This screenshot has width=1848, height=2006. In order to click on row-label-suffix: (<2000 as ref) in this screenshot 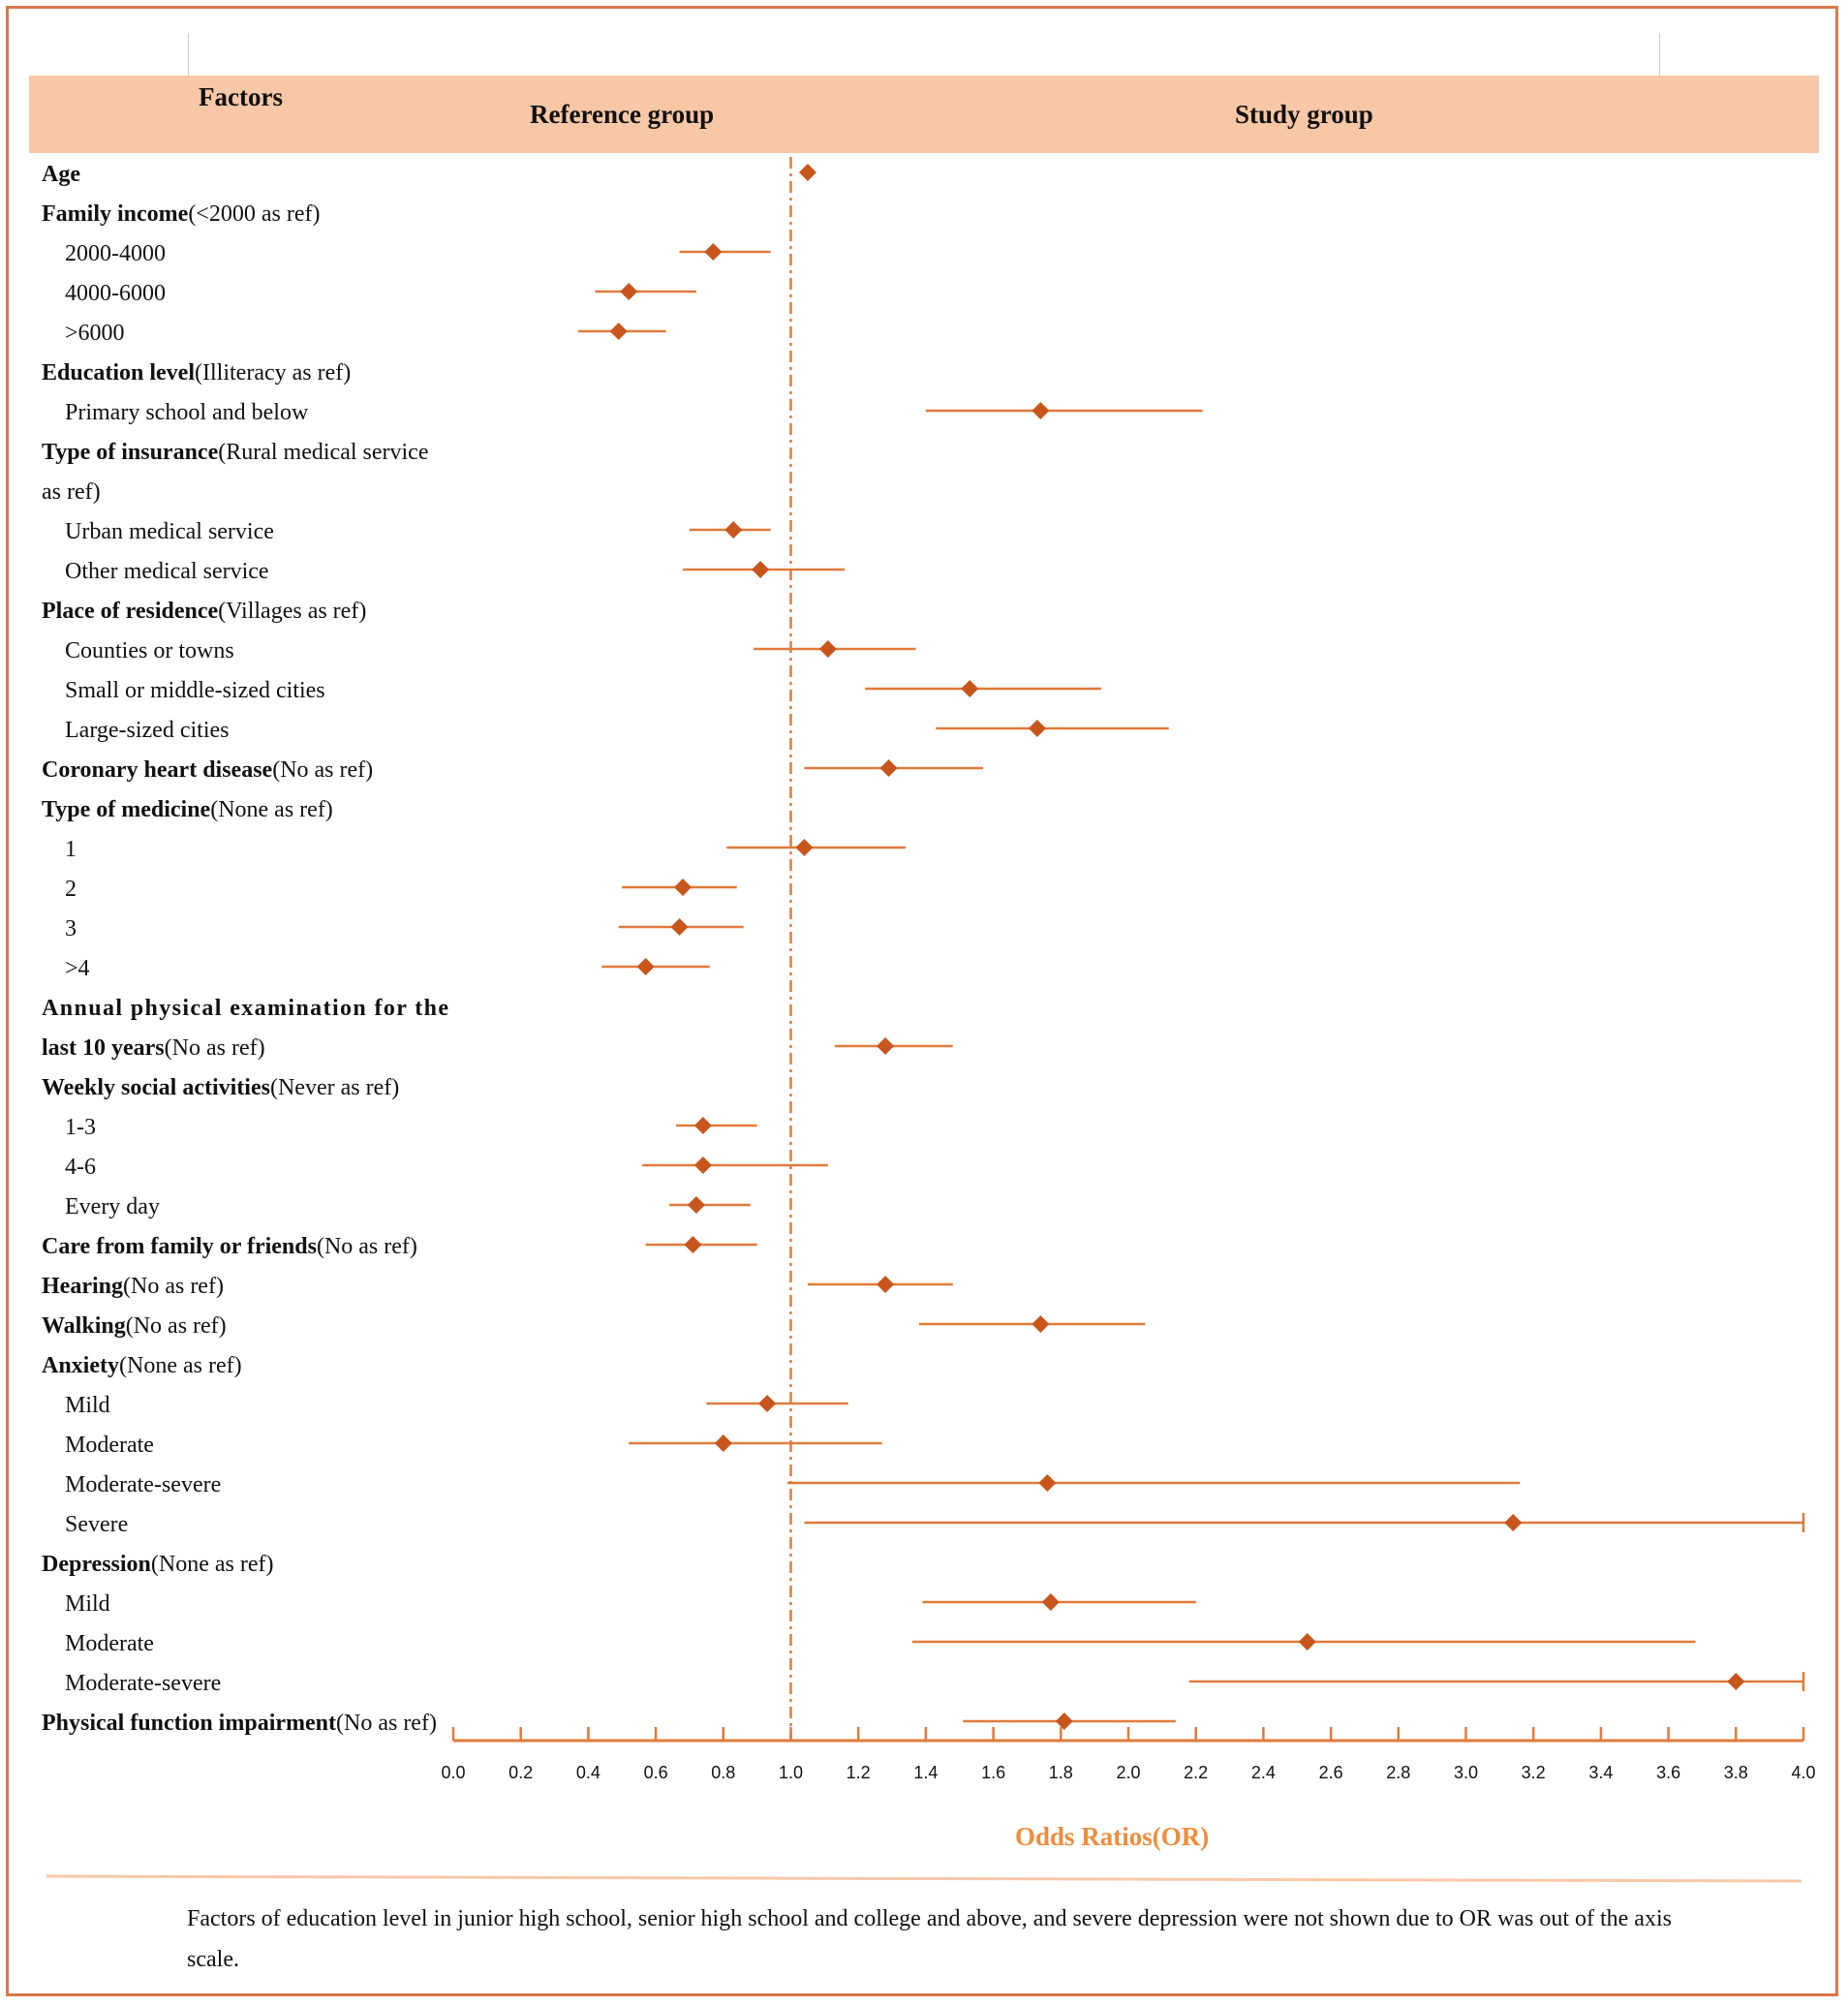, I will do `click(254, 214)`.